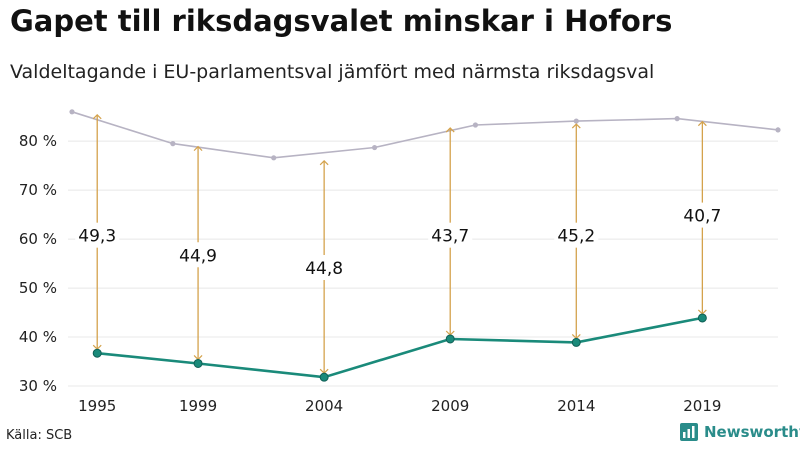 This screenshot has width=800, height=450. I want to click on brand-logo: Newsworthy, so click(740, 432).